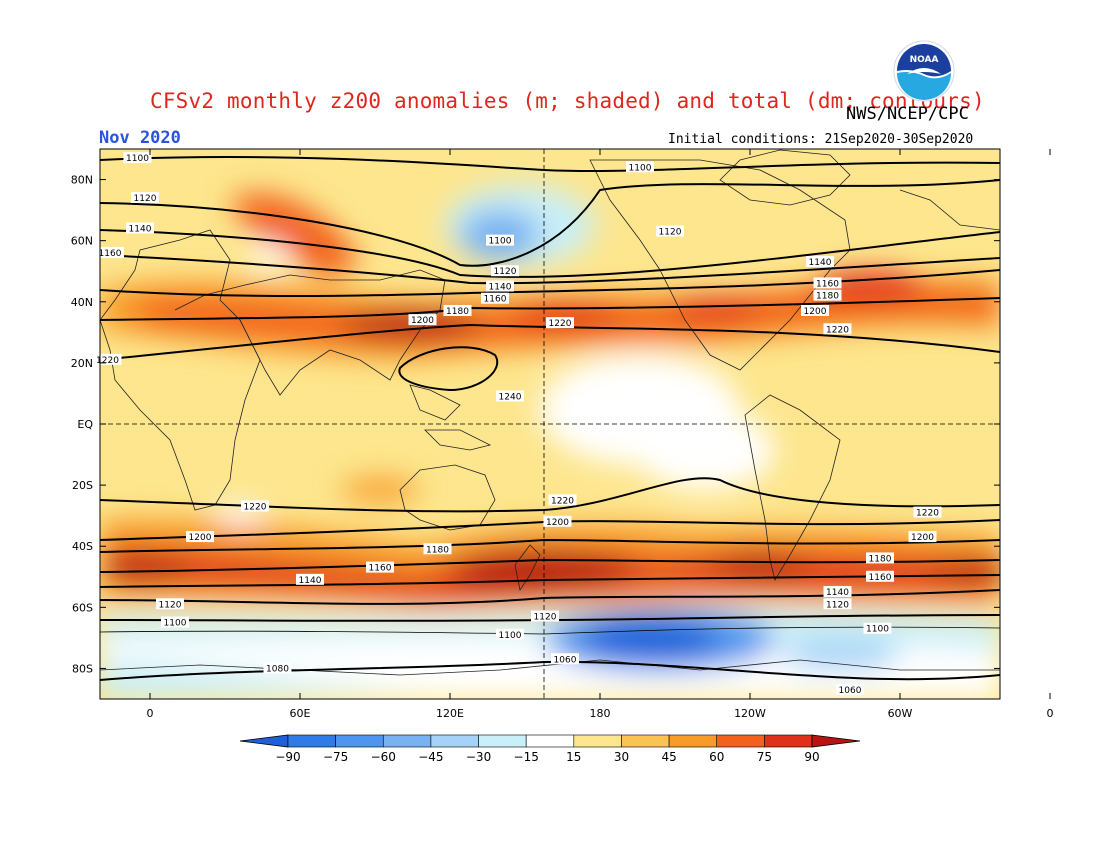 The width and height of the screenshot is (1100, 850). I want to click on lon-label: 120E, so click(450, 713).